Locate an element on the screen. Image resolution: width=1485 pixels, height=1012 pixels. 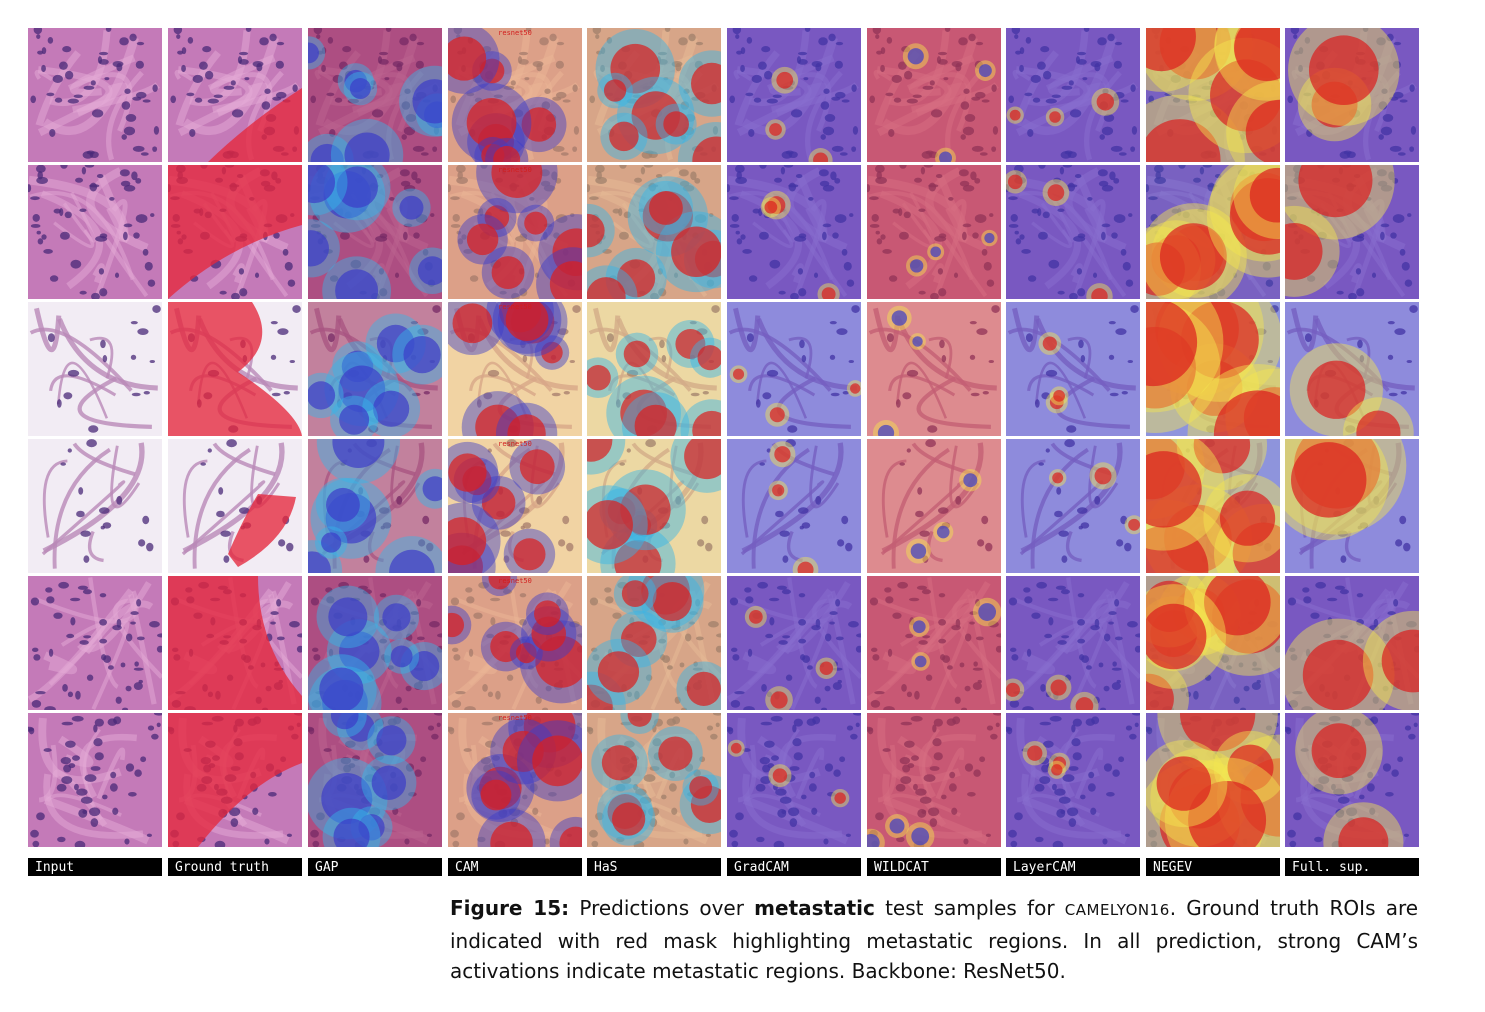
tile-row5-col5 is located at coordinates (654, 643).